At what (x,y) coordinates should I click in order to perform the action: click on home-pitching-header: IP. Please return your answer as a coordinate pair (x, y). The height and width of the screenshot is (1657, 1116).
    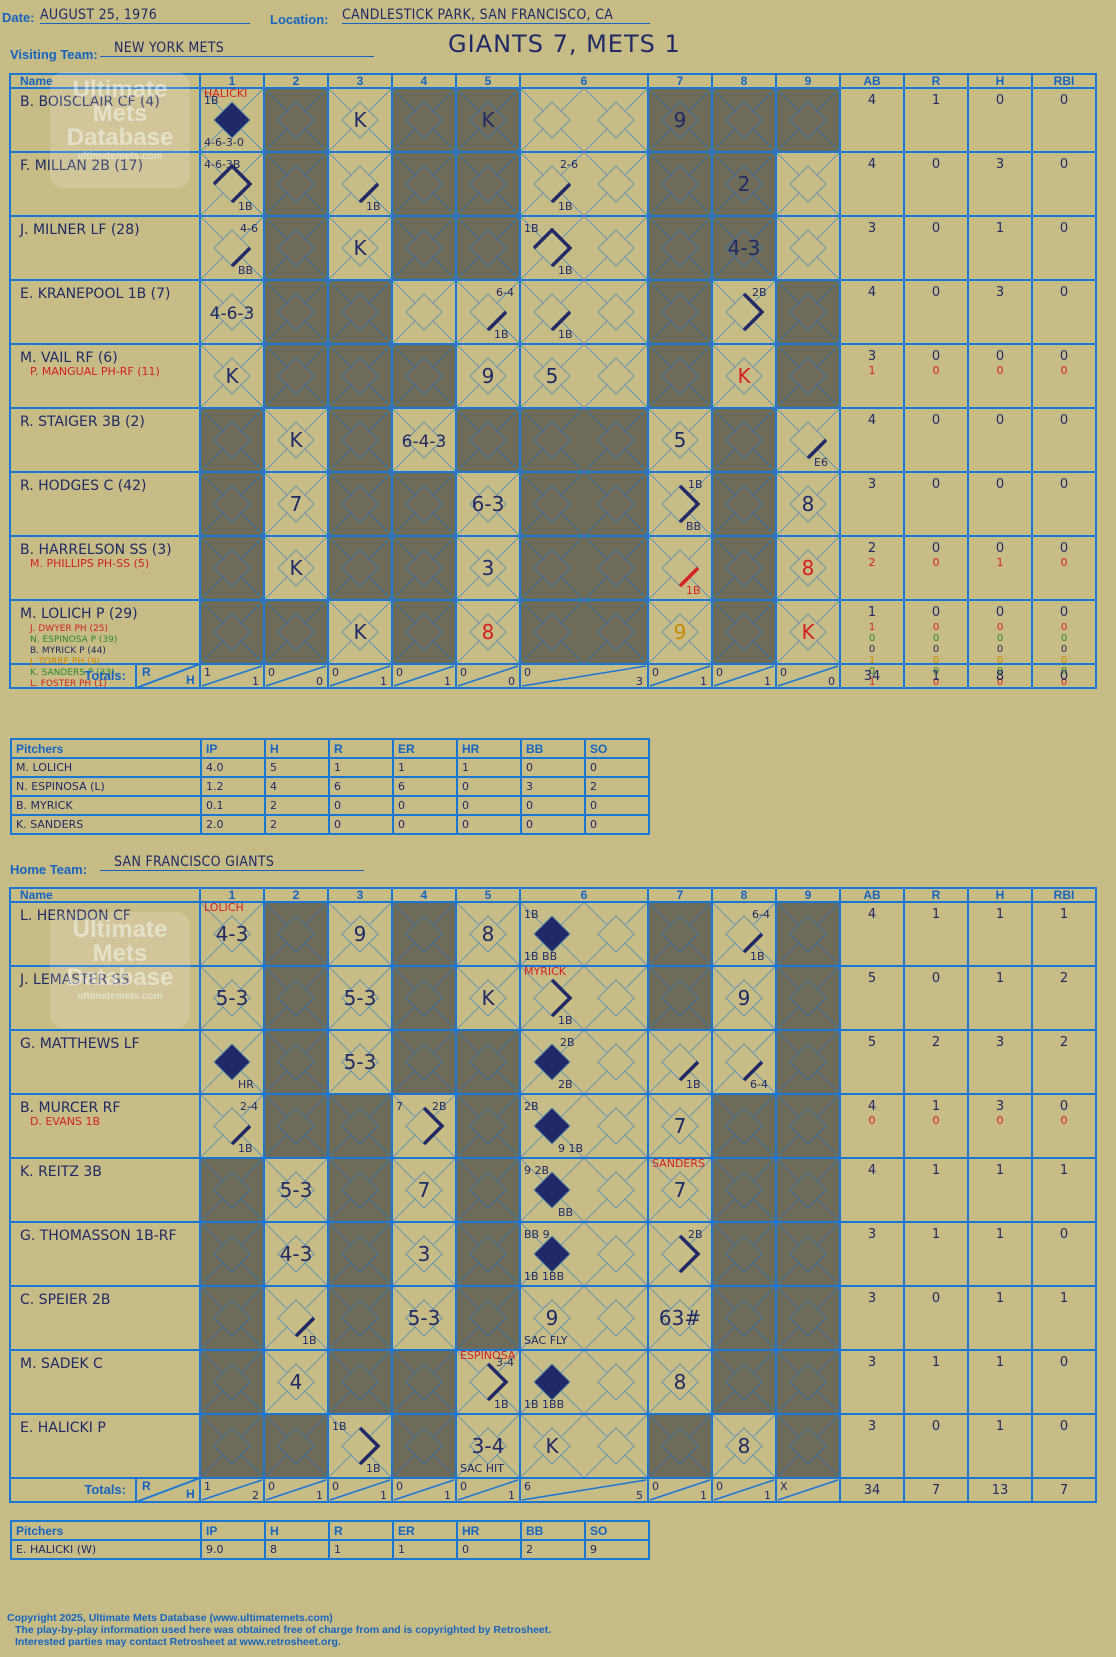
    Looking at the image, I should click on (233, 1530).